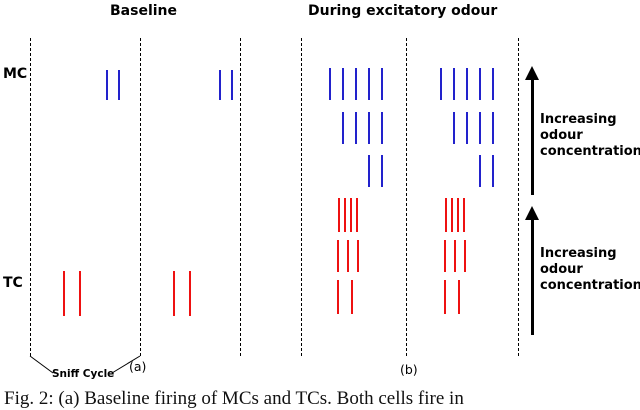  Describe the element at coordinates (83, 374) in the screenshot. I see `sniff-cycle-label: Sniff Cycle` at that location.